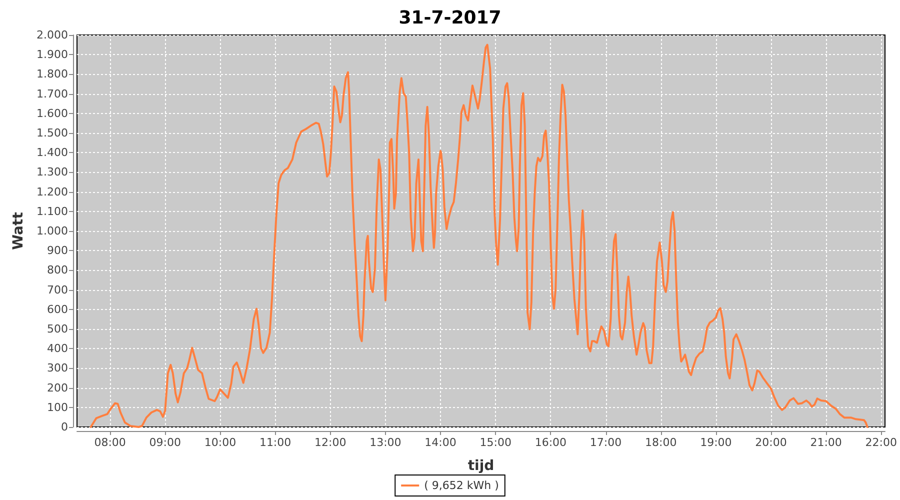 The height and width of the screenshot is (500, 900). I want to click on y-tick-label: 1.700, so click(52, 93).